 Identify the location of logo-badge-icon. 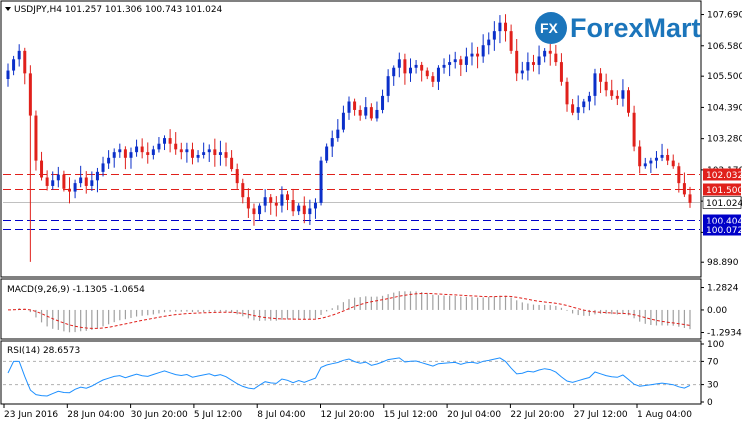
(551, 28).